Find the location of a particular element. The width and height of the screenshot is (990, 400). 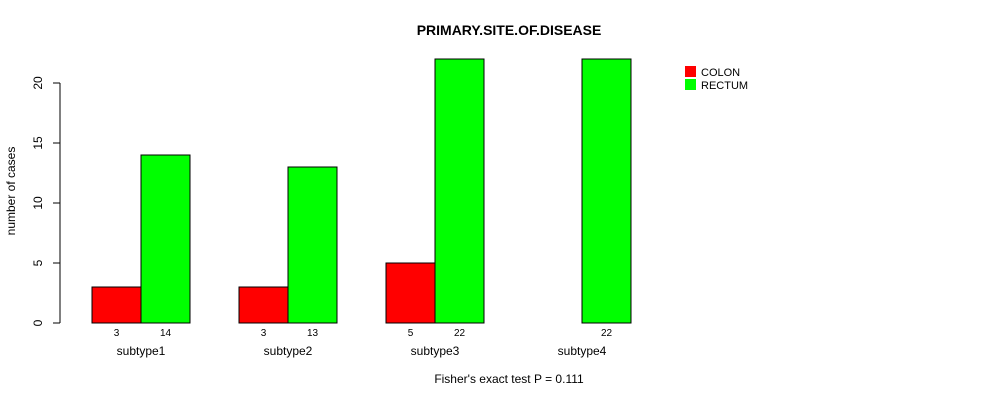

count-label: 5 is located at coordinates (411, 333).